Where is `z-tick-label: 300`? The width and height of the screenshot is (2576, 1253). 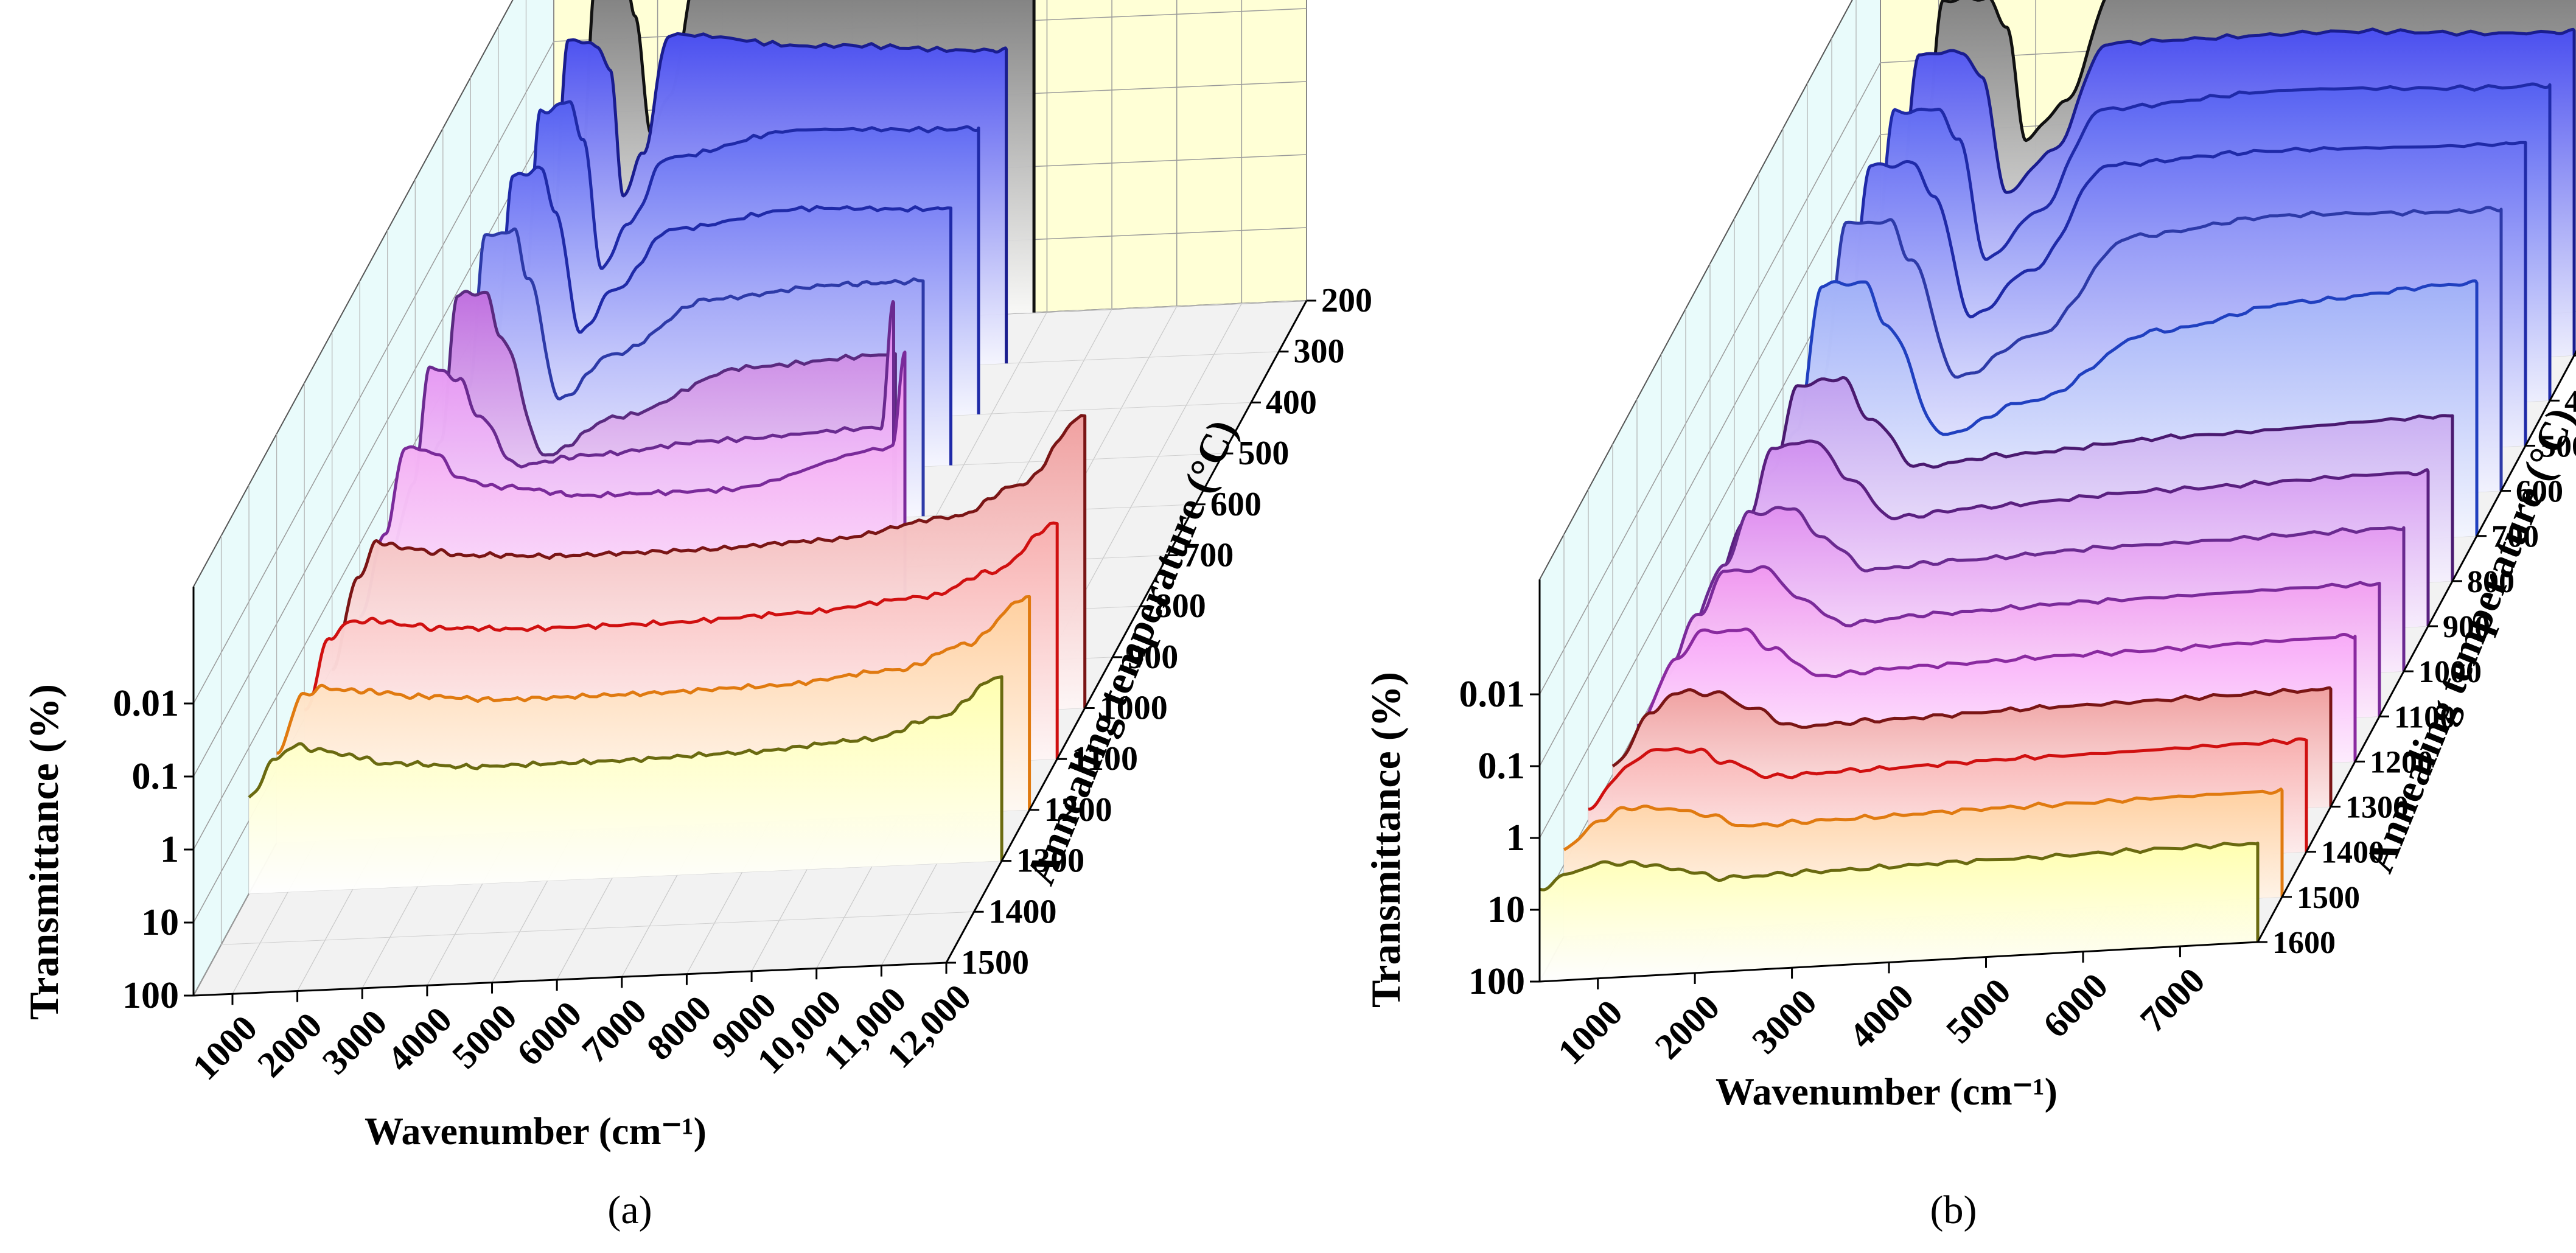
z-tick-label: 300 is located at coordinates (1319, 352).